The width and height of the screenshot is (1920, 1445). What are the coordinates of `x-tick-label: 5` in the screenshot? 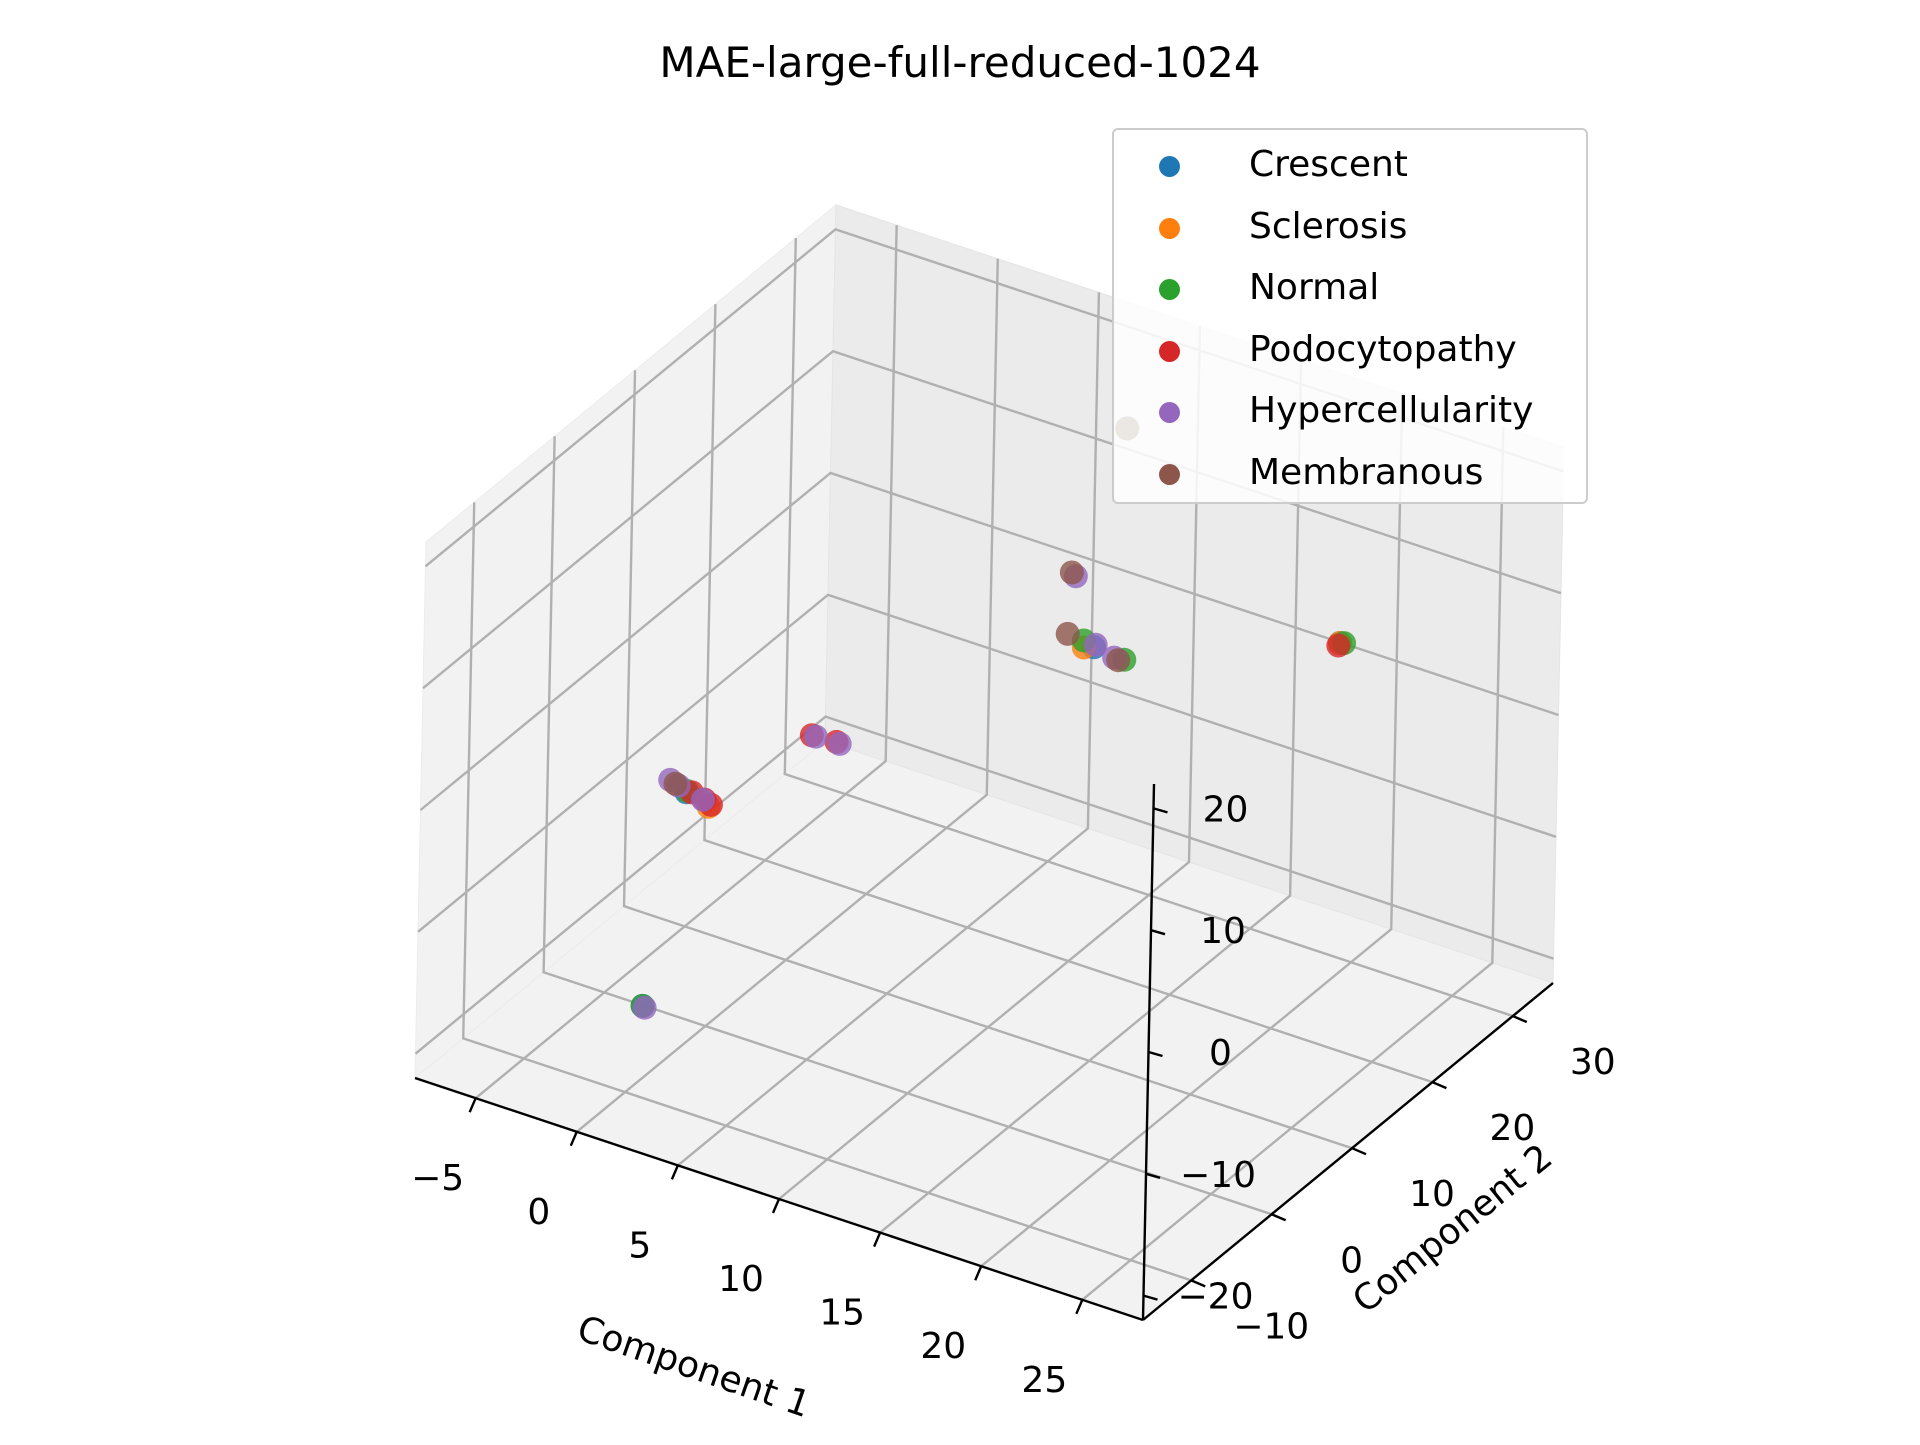 It's located at (639, 1245).